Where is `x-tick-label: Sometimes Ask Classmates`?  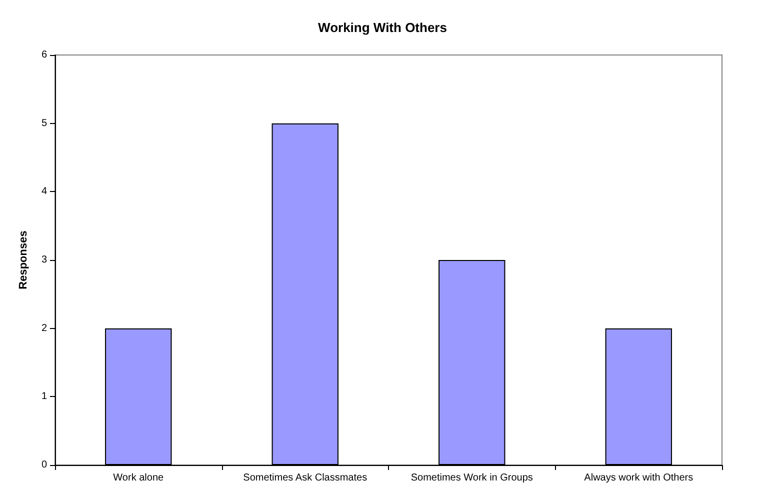
x-tick-label: Sometimes Ask Classmates is located at coordinates (305, 478).